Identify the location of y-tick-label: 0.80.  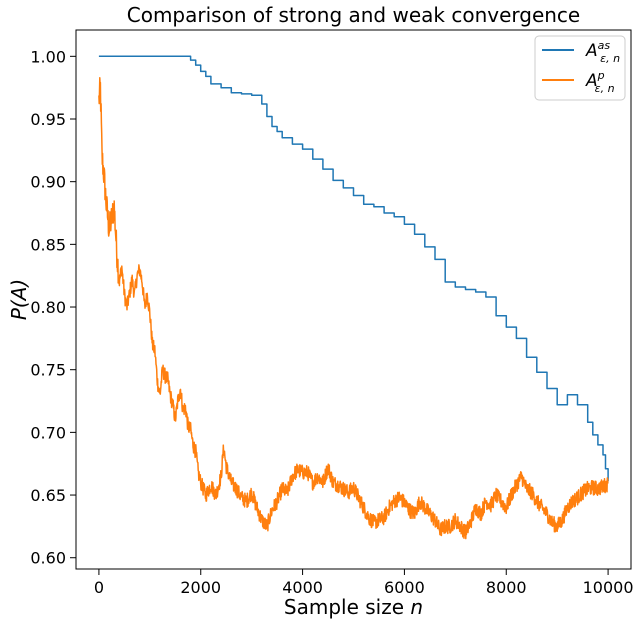
(48, 307).